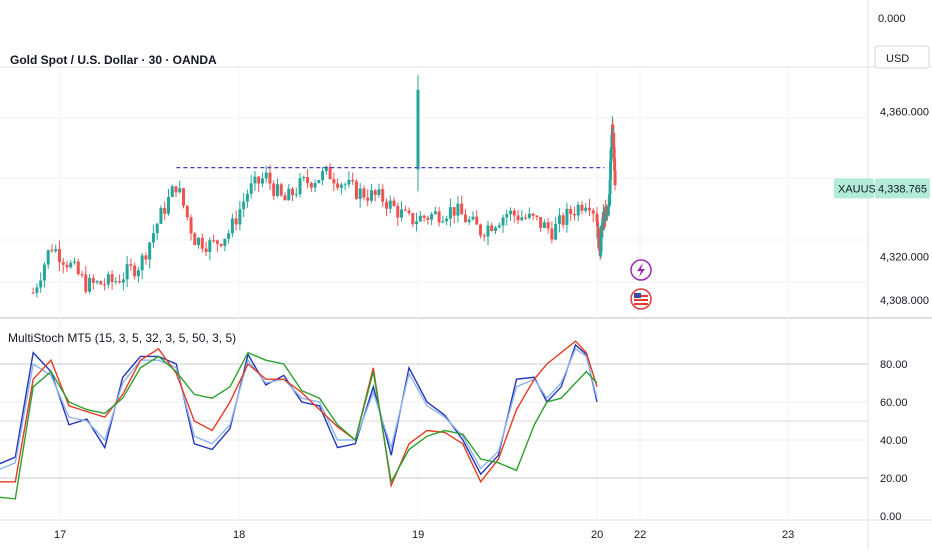 The width and height of the screenshot is (932, 555). Describe the element at coordinates (239, 535) in the screenshot. I see `time-tick-label: 18` at that location.